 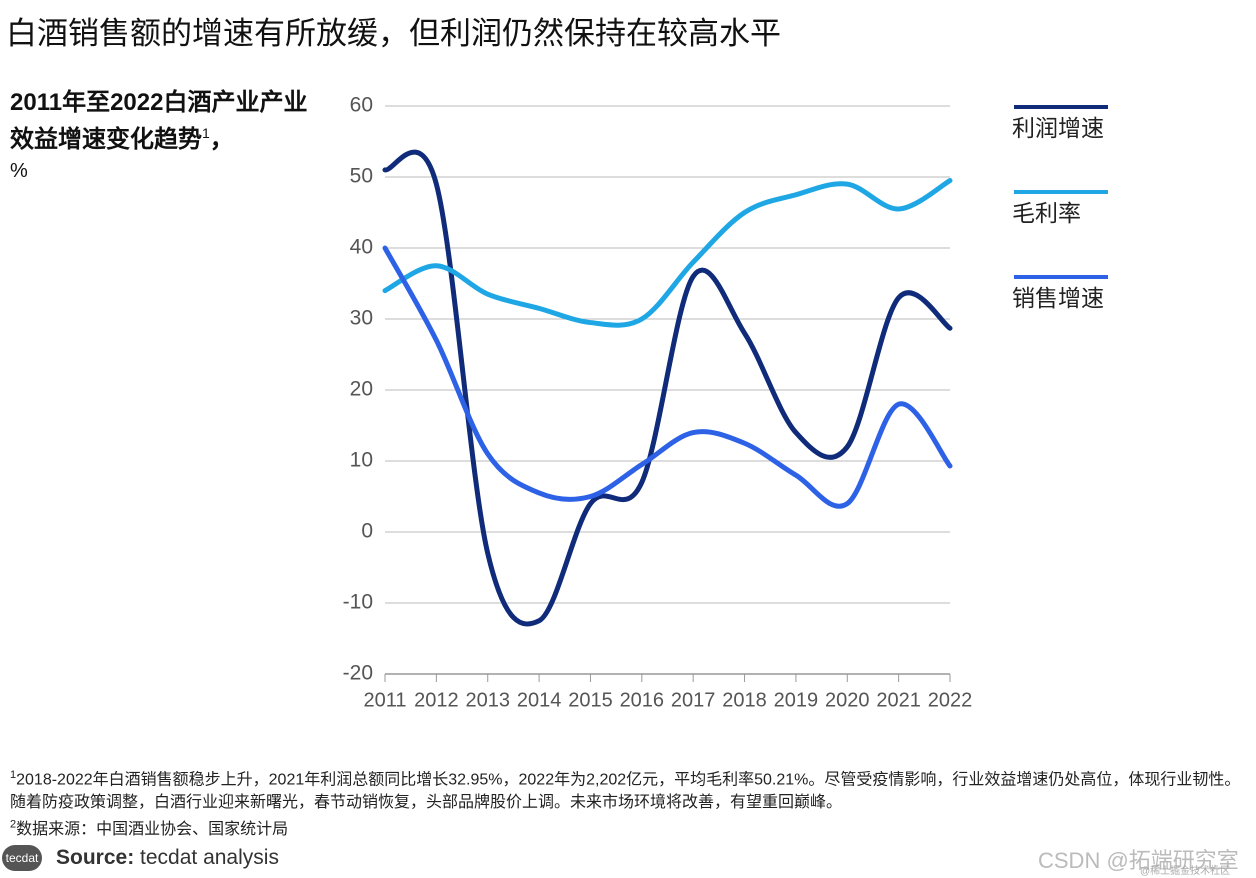 What do you see at coordinates (22, 858) in the screenshot?
I see `logo: tecdat` at bounding box center [22, 858].